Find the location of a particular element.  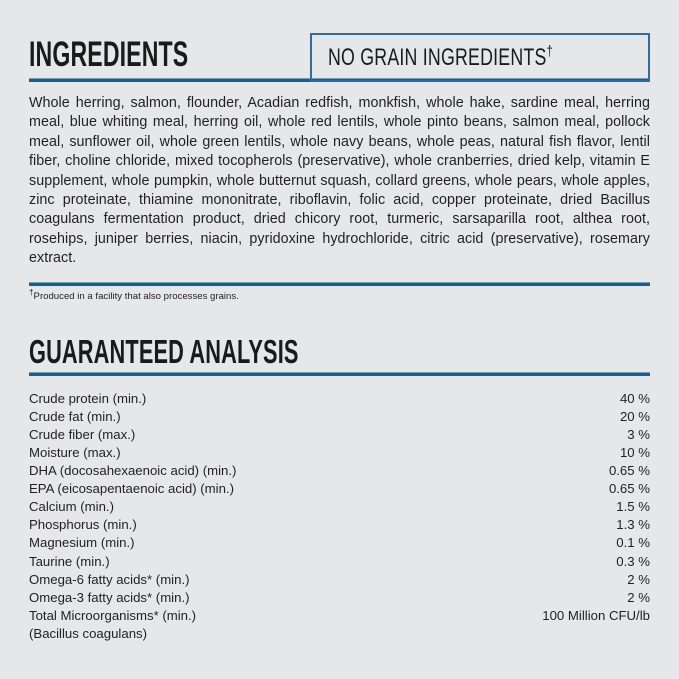

row-label: EPA (eicosapentaenoic acid) (min.) is located at coordinates (131, 489).